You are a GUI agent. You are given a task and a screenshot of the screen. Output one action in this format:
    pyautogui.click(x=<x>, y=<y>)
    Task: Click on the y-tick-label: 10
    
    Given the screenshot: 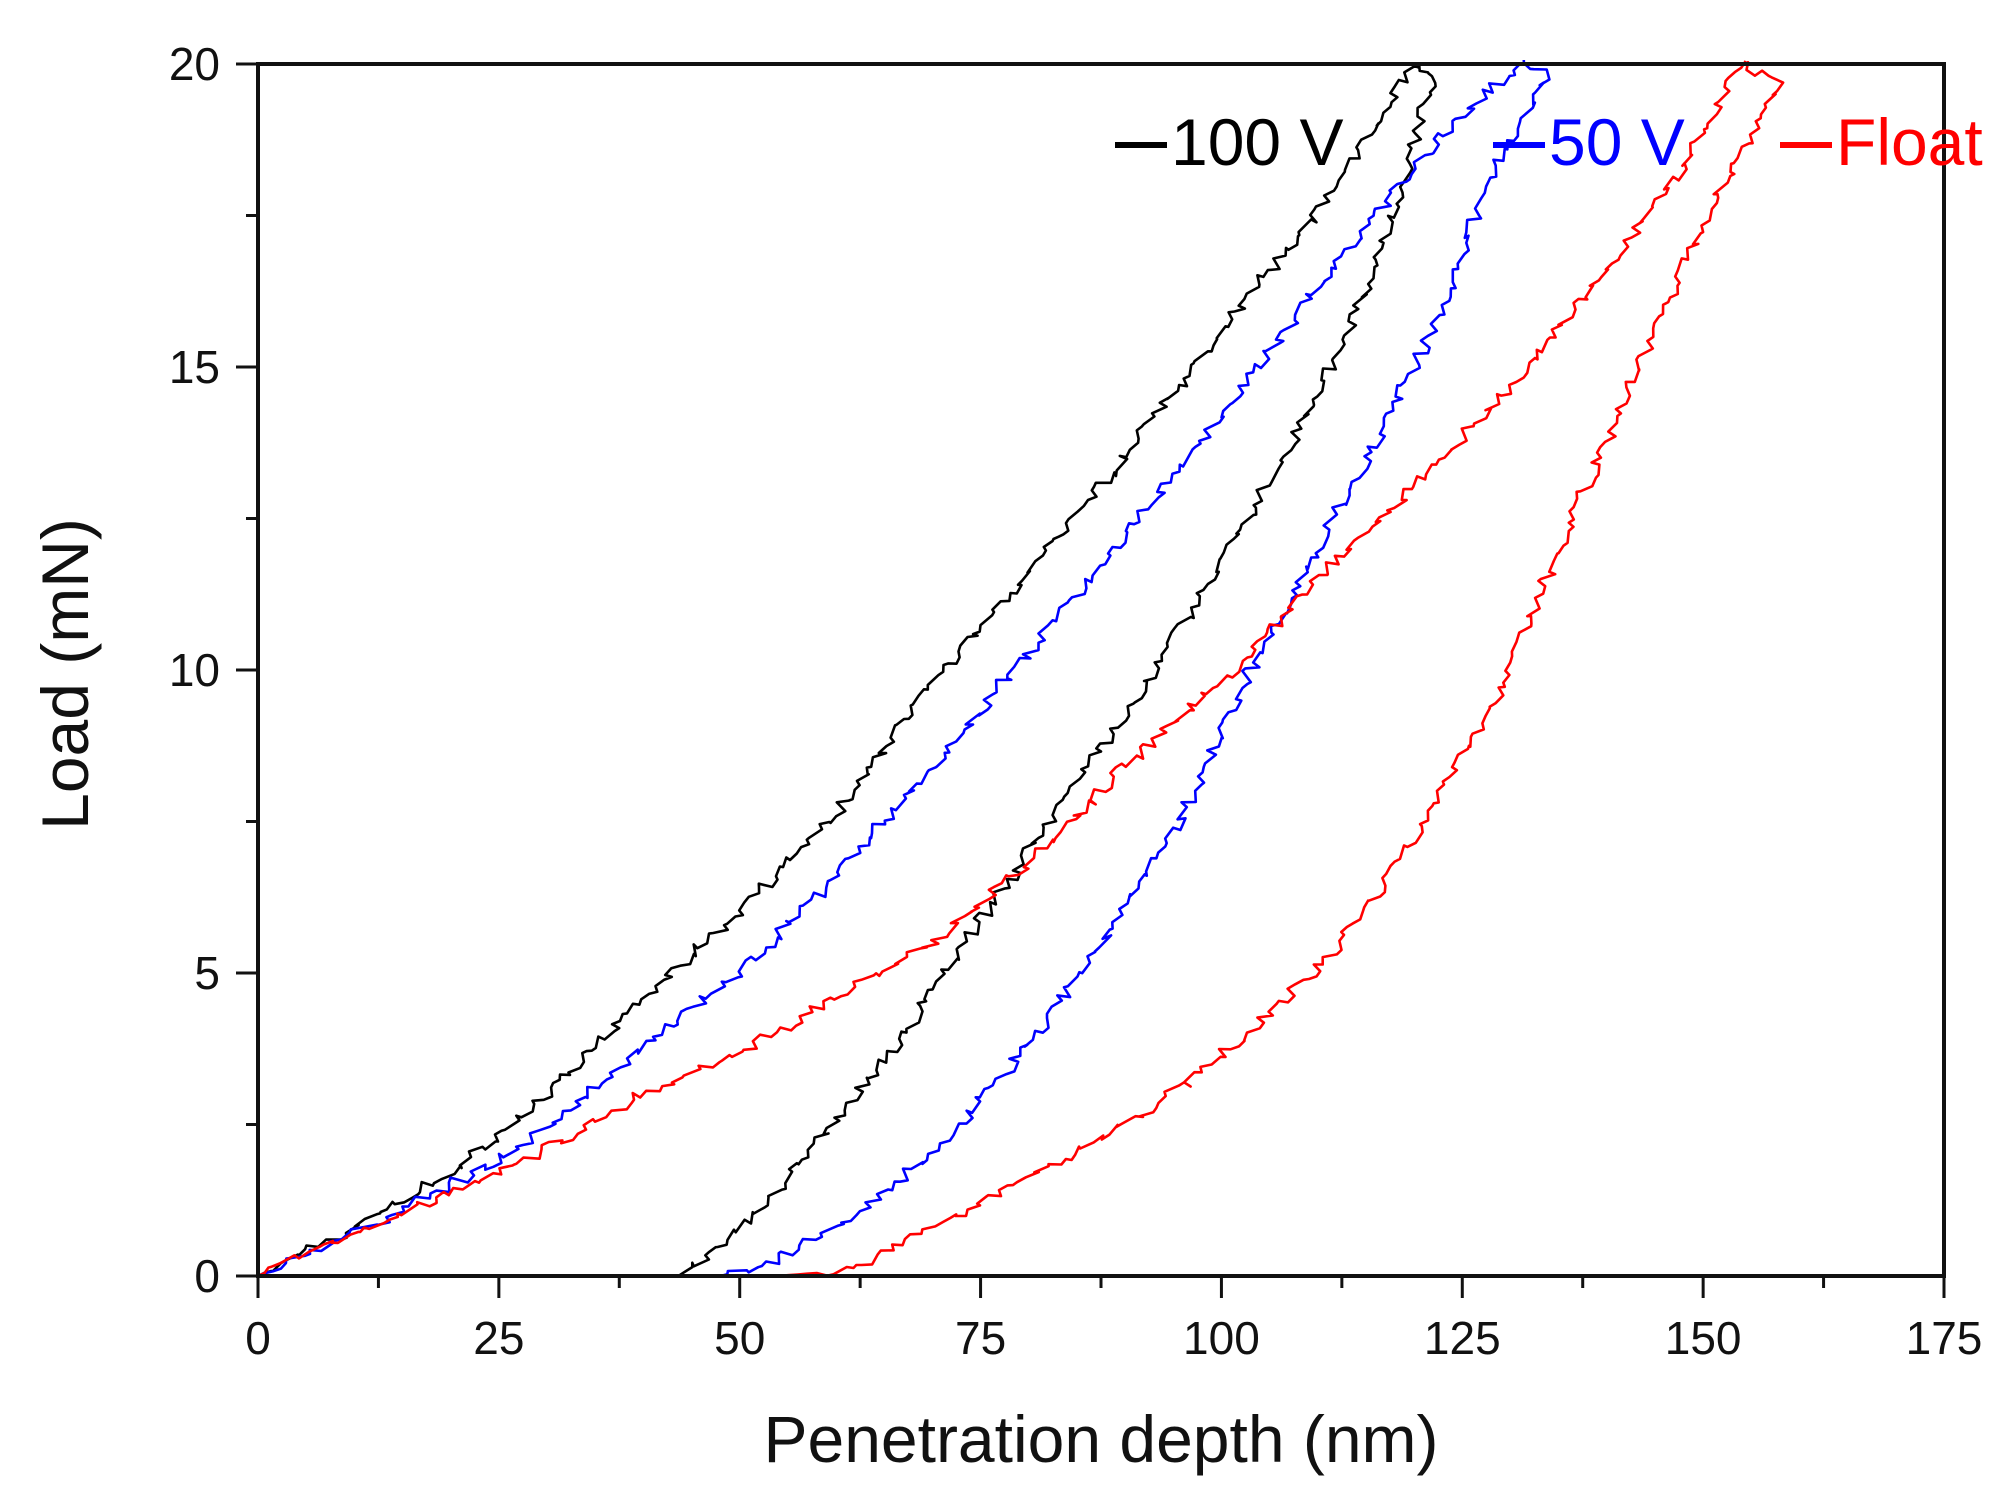 What is the action you would take?
    pyautogui.click(x=194, y=670)
    